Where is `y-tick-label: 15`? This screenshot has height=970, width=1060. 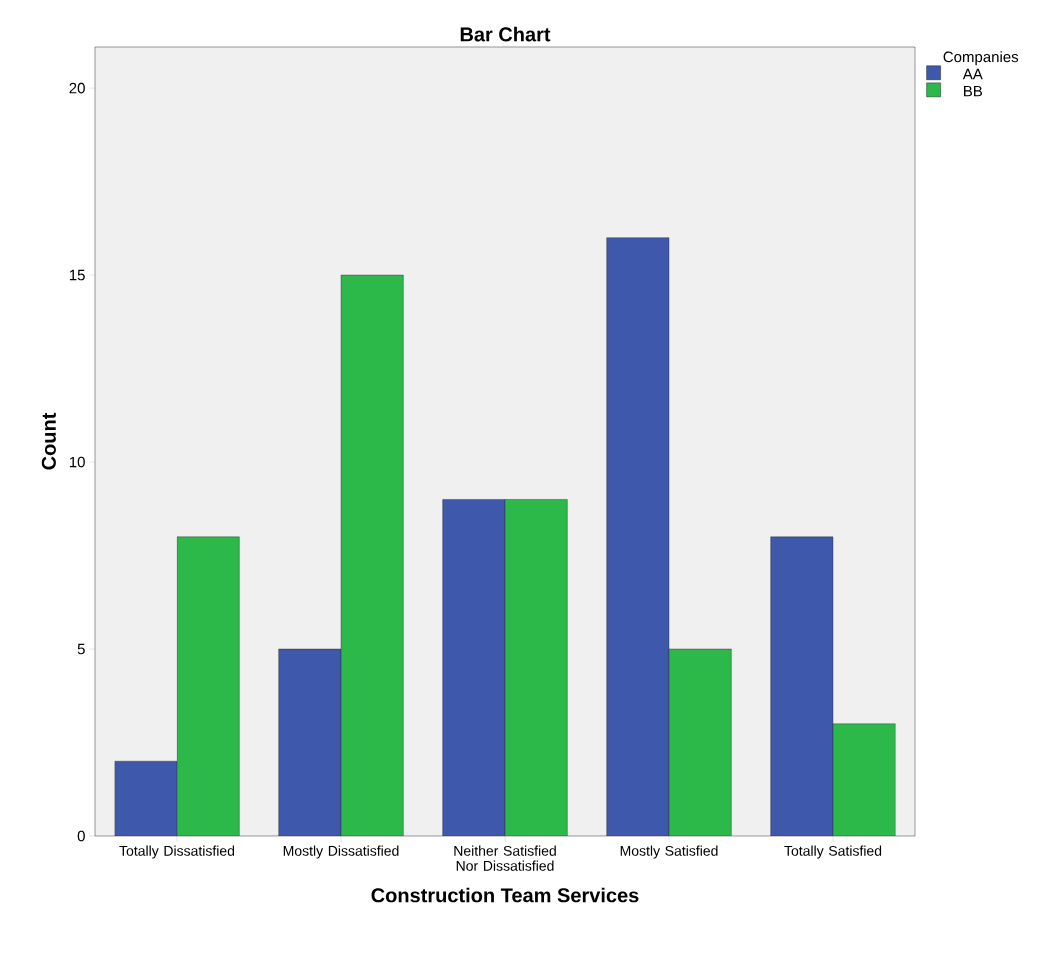
y-tick-label: 15 is located at coordinates (77, 275).